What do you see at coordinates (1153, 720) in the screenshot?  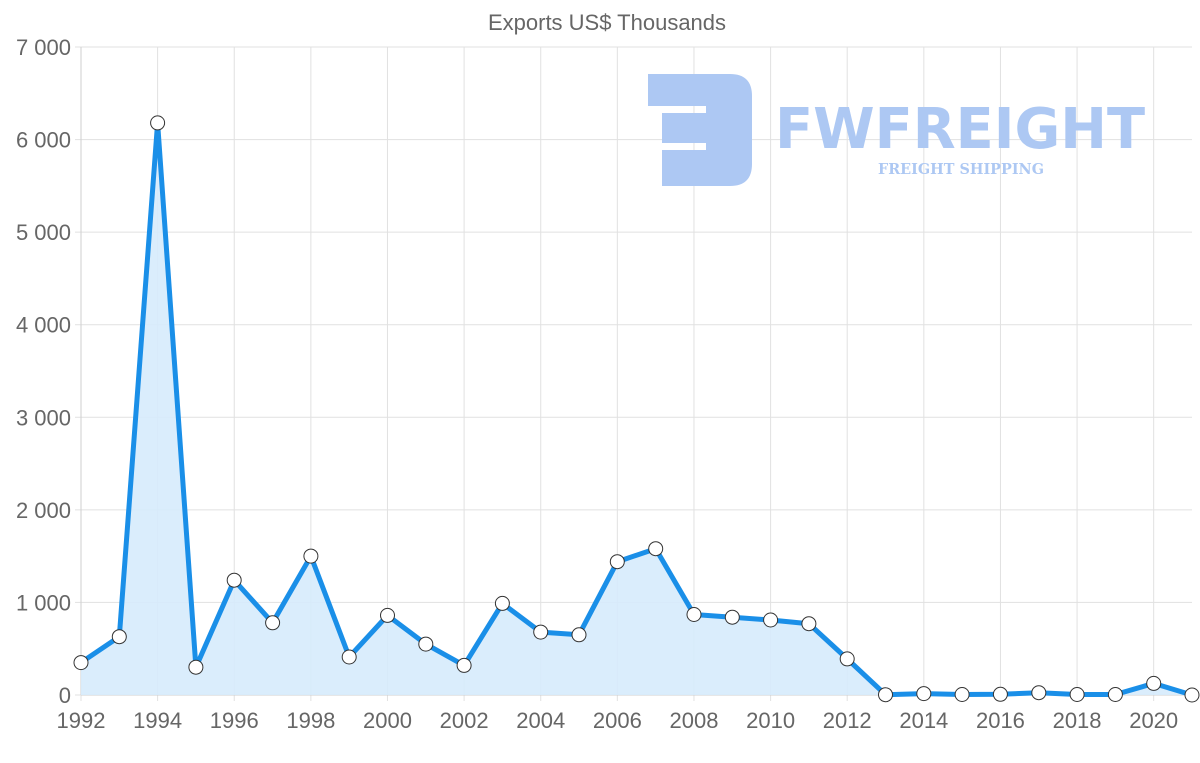 I see `x-tick-label: 2020` at bounding box center [1153, 720].